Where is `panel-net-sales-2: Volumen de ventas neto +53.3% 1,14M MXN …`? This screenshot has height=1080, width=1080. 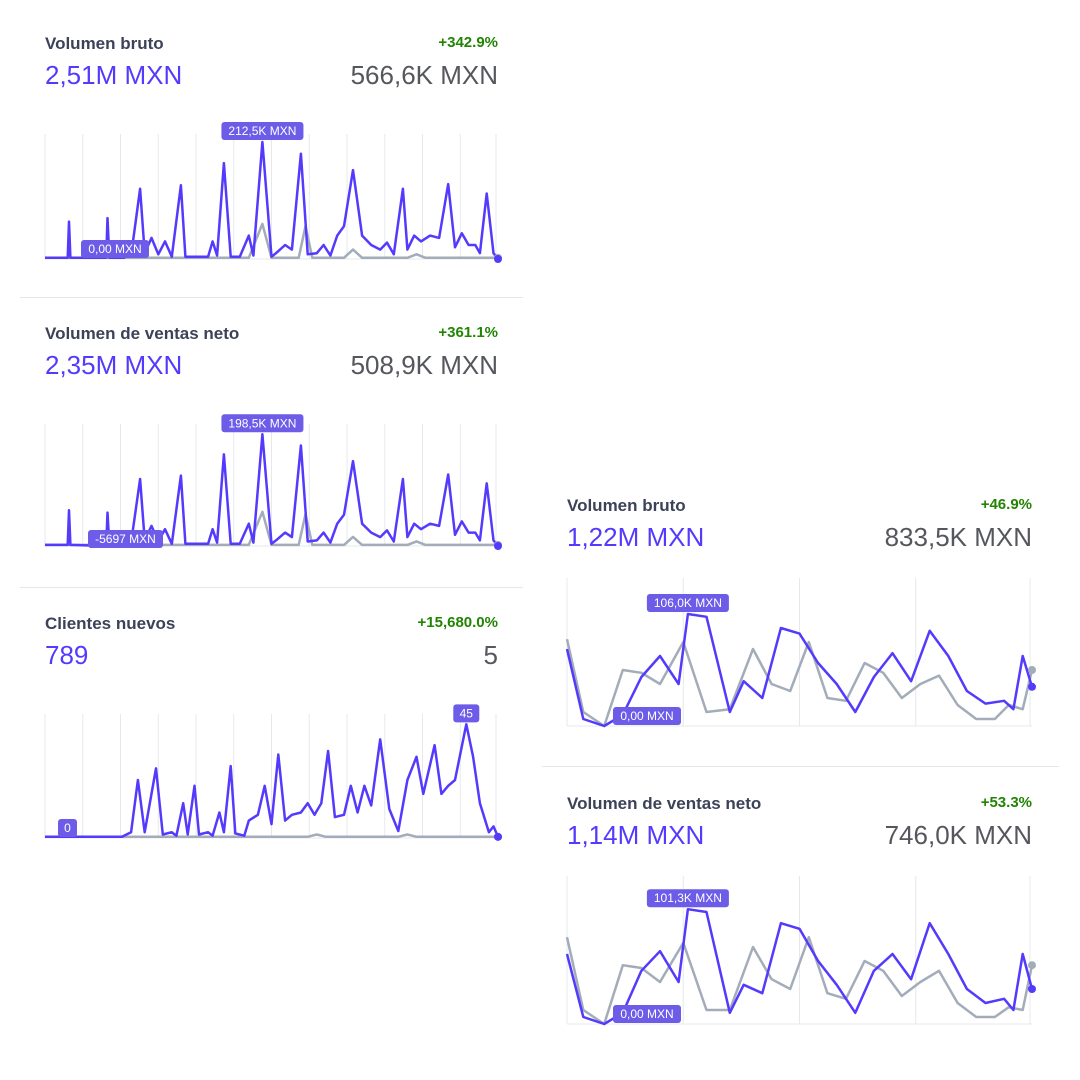 panel-net-sales-2: Volumen de ventas neto +53.3% 1,14M MXN … is located at coordinates (800, 912).